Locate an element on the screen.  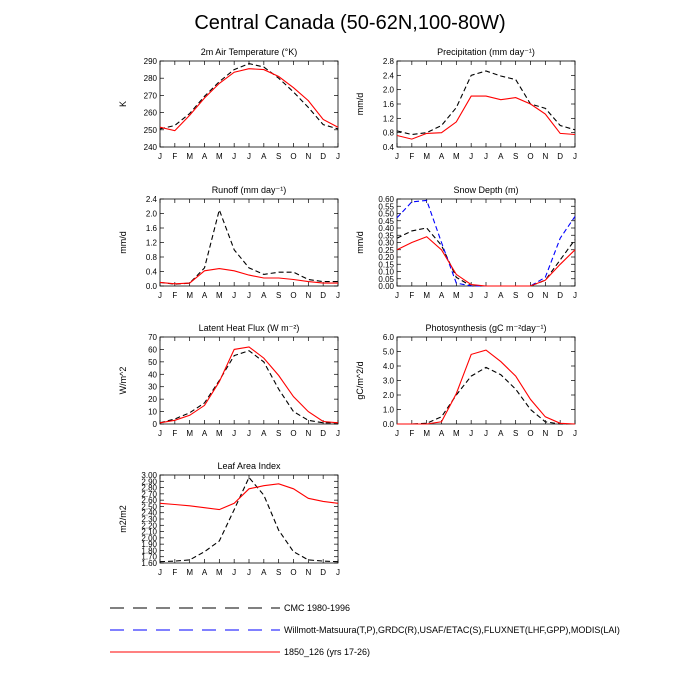
y-tick-label: 2.8 is located at coordinates (389, 61).